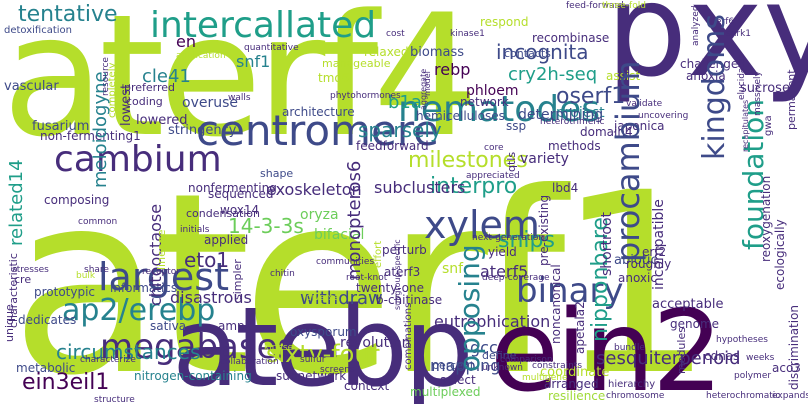 The width and height of the screenshot is (808, 404). Describe the element at coordinates (161, 272) in the screenshot. I see `word-receptor: receptor` at that location.